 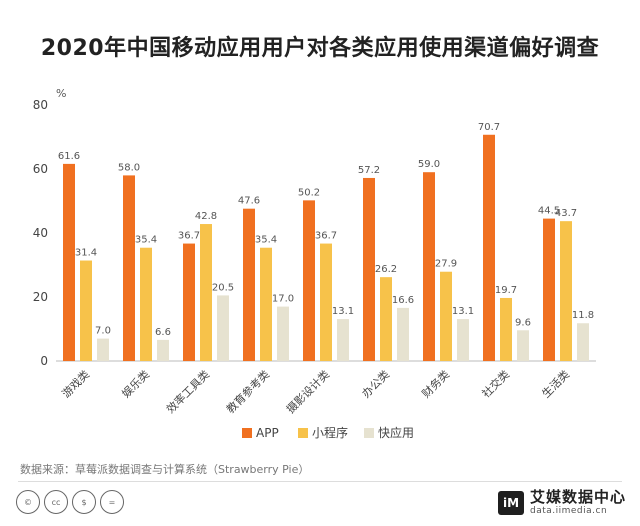 What do you see at coordinates (56, 502) in the screenshot?
I see `creative-commons-icon: cc` at bounding box center [56, 502].